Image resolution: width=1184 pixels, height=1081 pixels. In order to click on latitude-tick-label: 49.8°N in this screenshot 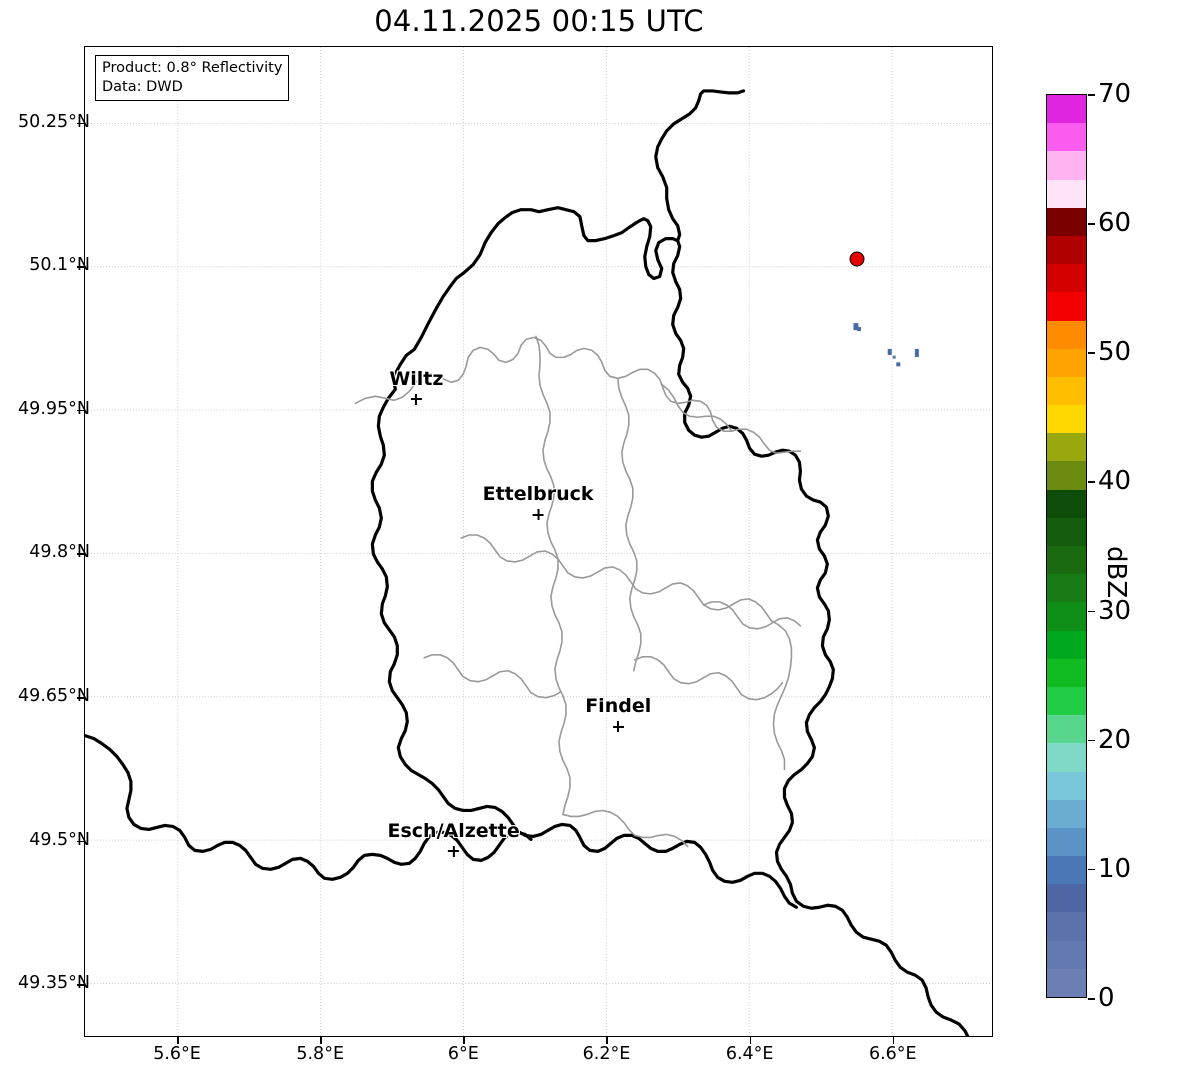, I will do `click(59, 552)`.